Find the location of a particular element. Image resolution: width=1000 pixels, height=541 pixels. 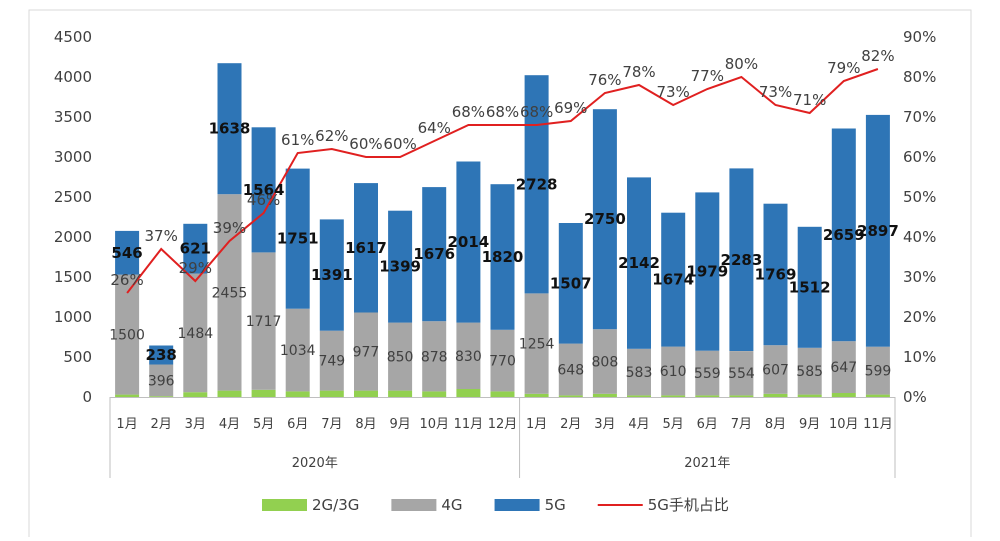

data-label-5g: 1979 is located at coordinates (707, 272).